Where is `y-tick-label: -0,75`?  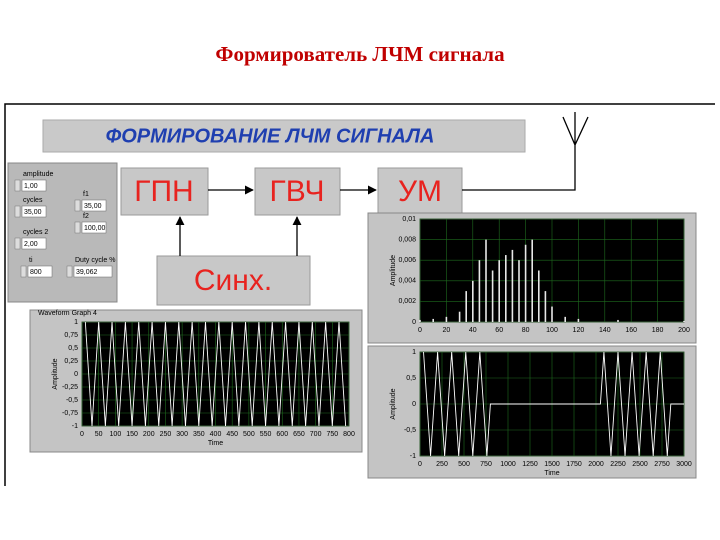
y-tick-label: -0,75 is located at coordinates (70, 413).